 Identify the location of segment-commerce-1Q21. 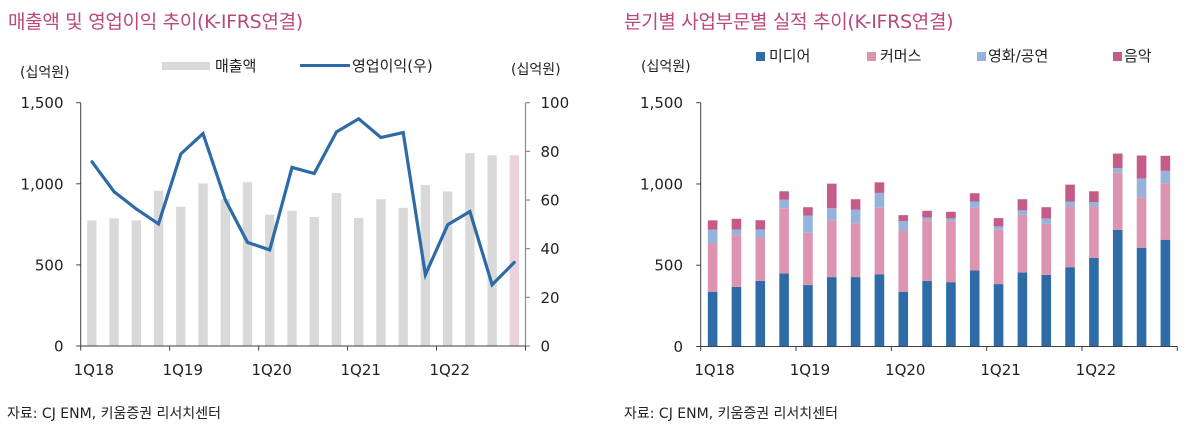
(998, 257).